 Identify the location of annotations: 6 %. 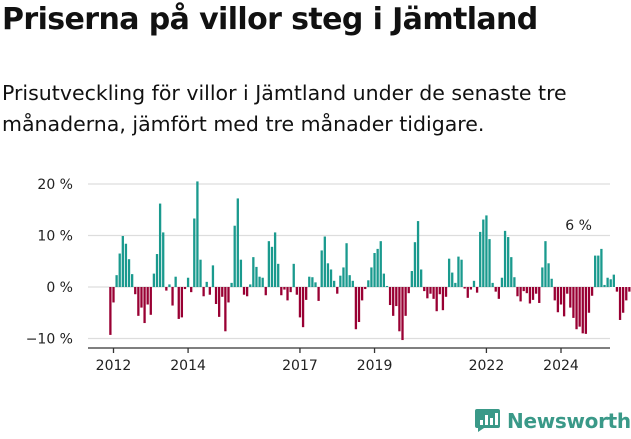
(578, 226).